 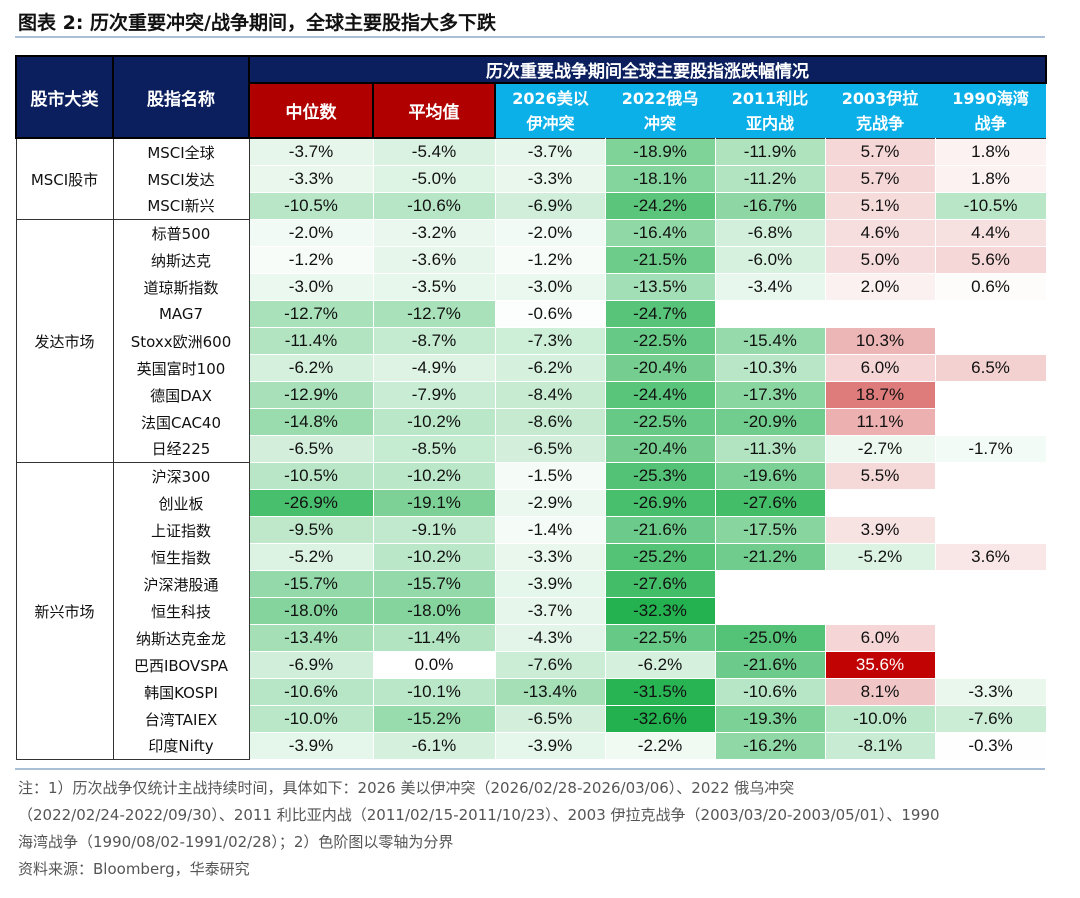 I want to click on category-cell: MSCI股市, so click(x=64, y=178).